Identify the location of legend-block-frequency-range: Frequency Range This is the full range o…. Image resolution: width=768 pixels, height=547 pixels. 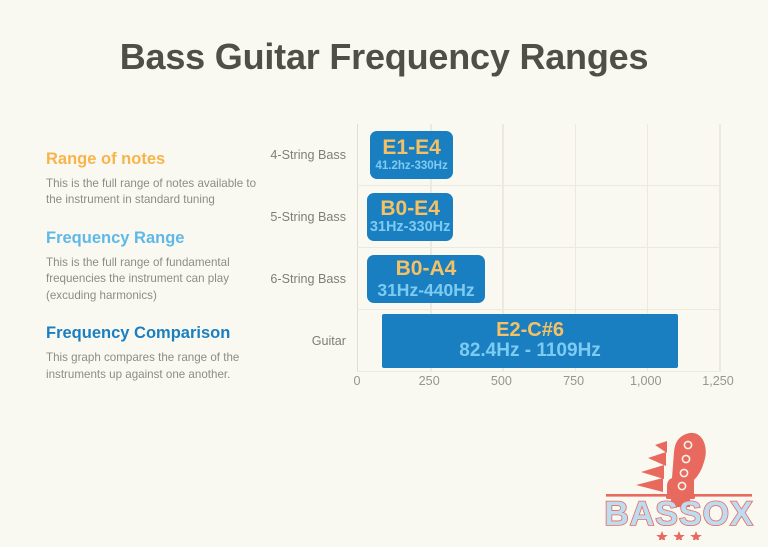
(154, 266).